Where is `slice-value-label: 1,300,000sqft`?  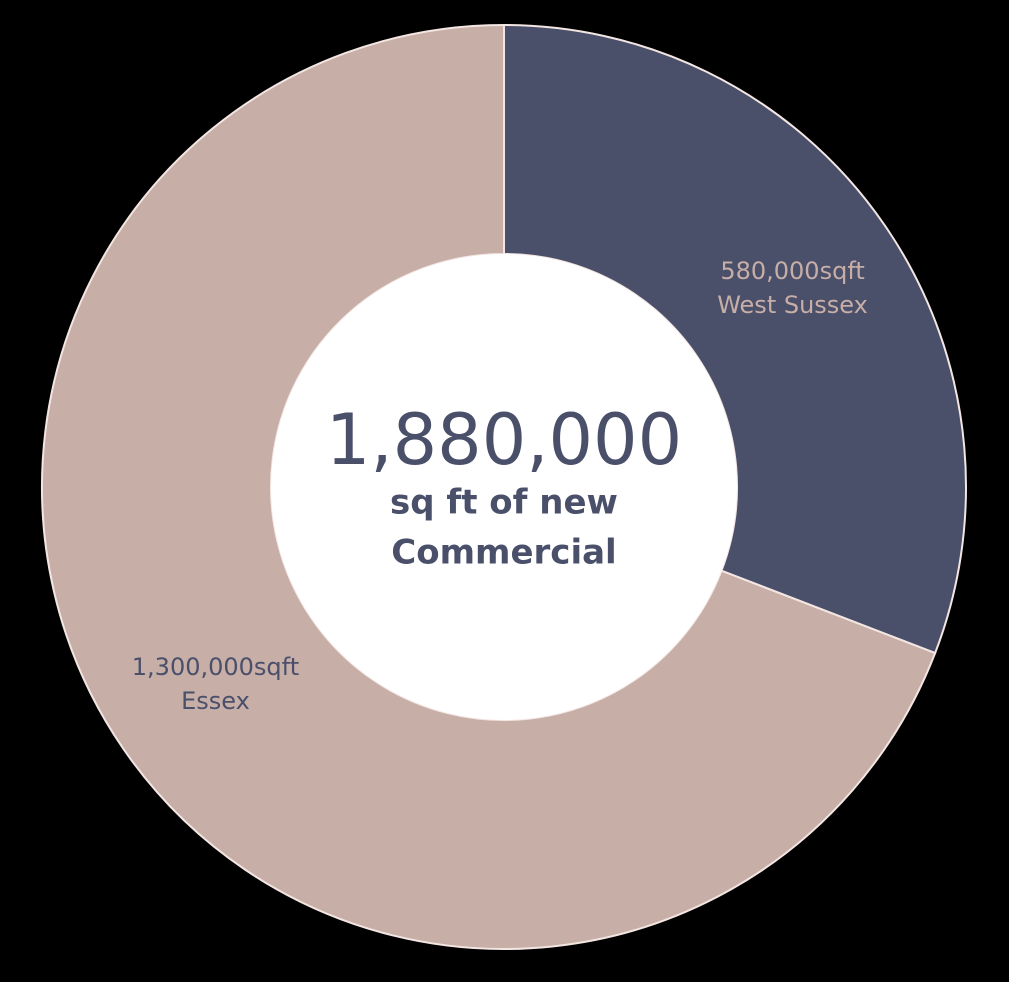 slice-value-label: 1,300,000sqft is located at coordinates (215, 667).